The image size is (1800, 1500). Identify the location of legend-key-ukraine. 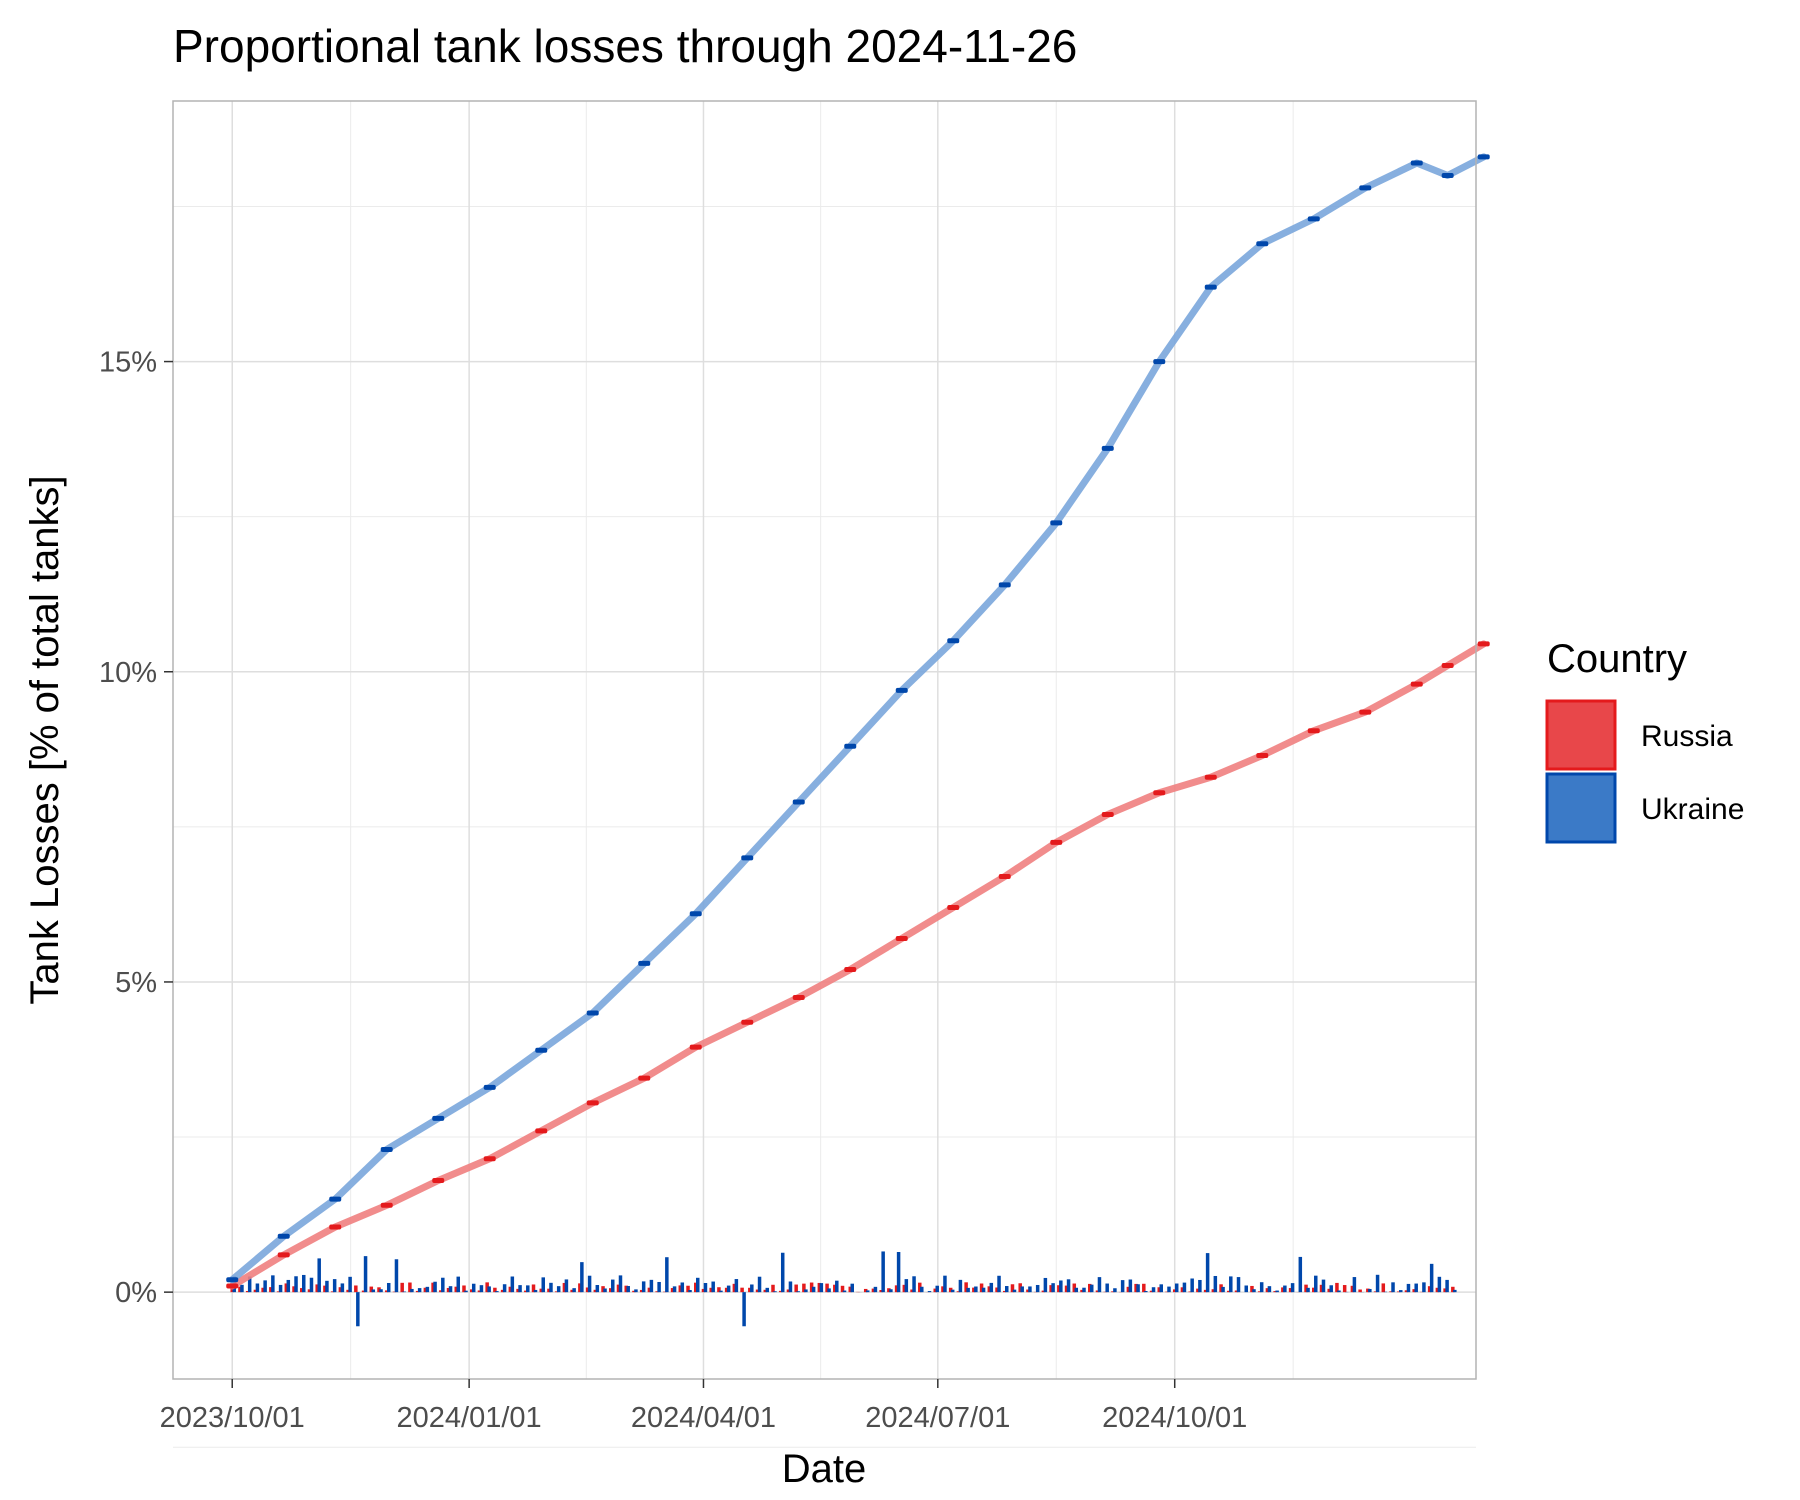
(1581, 808).